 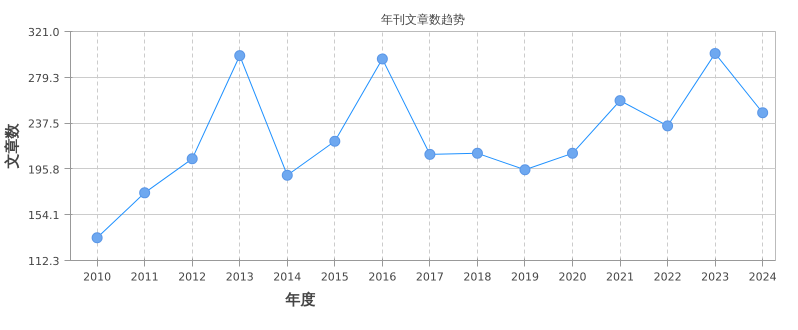 What do you see at coordinates (44, 78) in the screenshot?
I see `y-tick-label: 279.3` at bounding box center [44, 78].